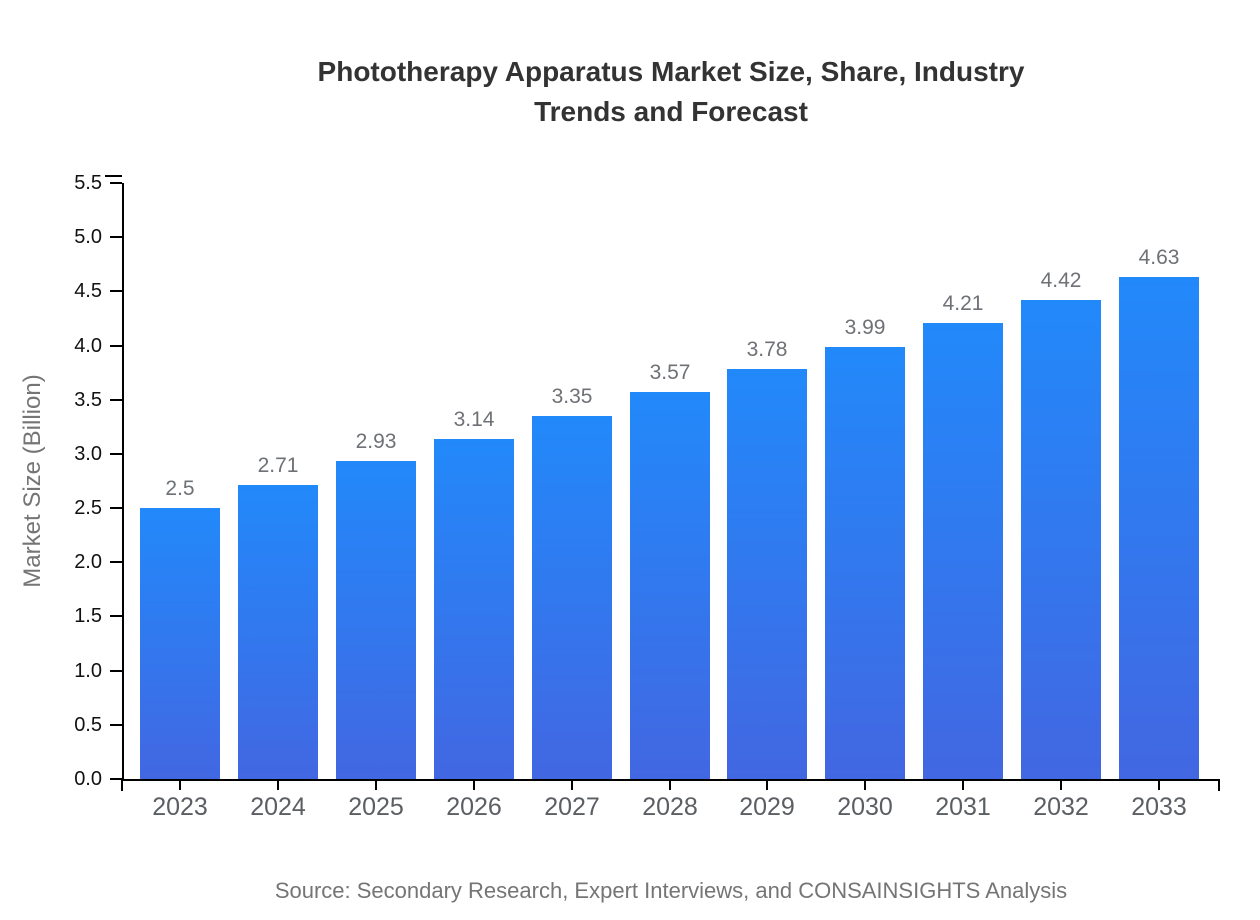 The height and width of the screenshot is (920, 1260). I want to click on bar-2032, so click(1061, 539).